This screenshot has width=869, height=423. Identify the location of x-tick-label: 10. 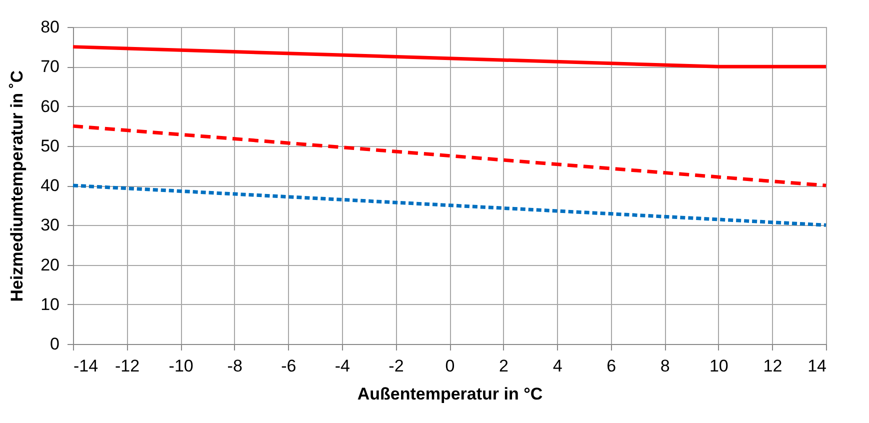
(718, 366).